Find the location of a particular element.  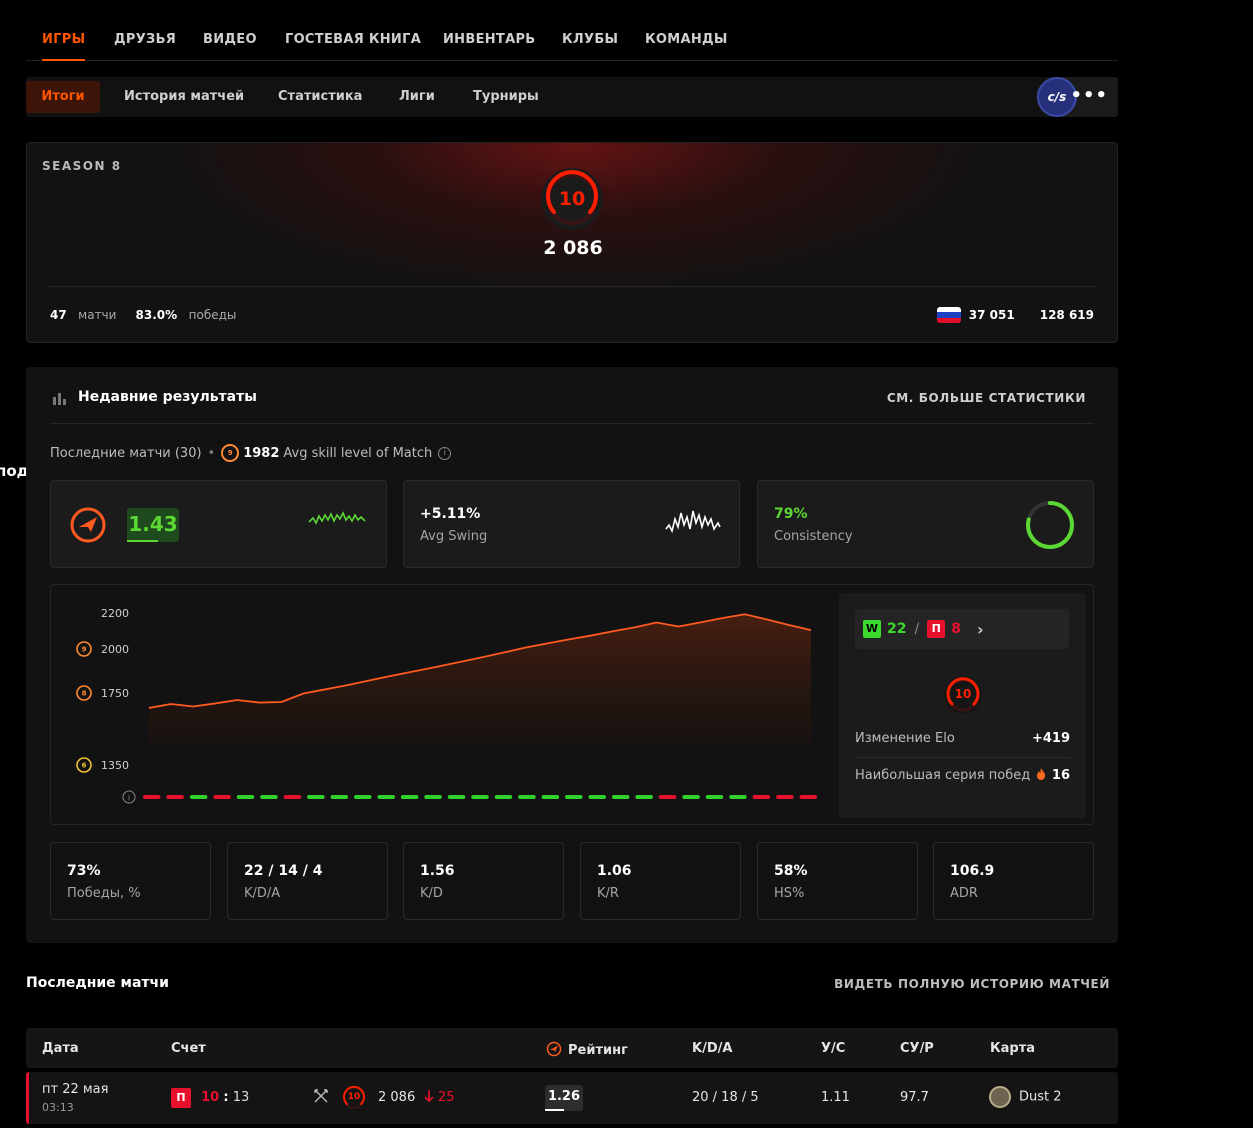

stat-card: 22 / 14 / 4 K/D/A is located at coordinates (307, 881).